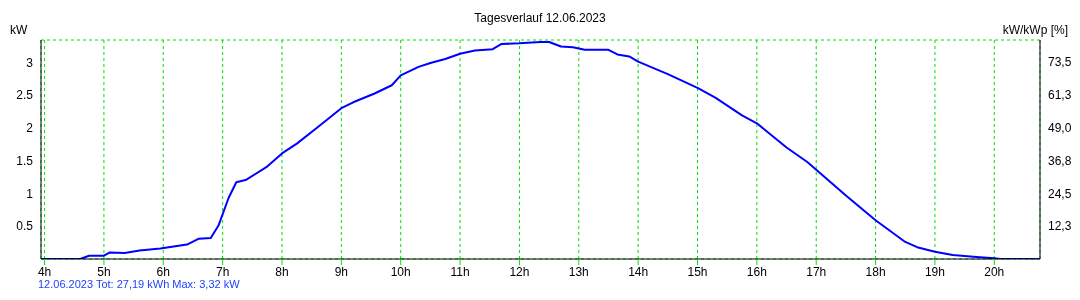  Describe the element at coordinates (578, 271) in the screenshot. I see `x-tick-label: 13h` at that location.